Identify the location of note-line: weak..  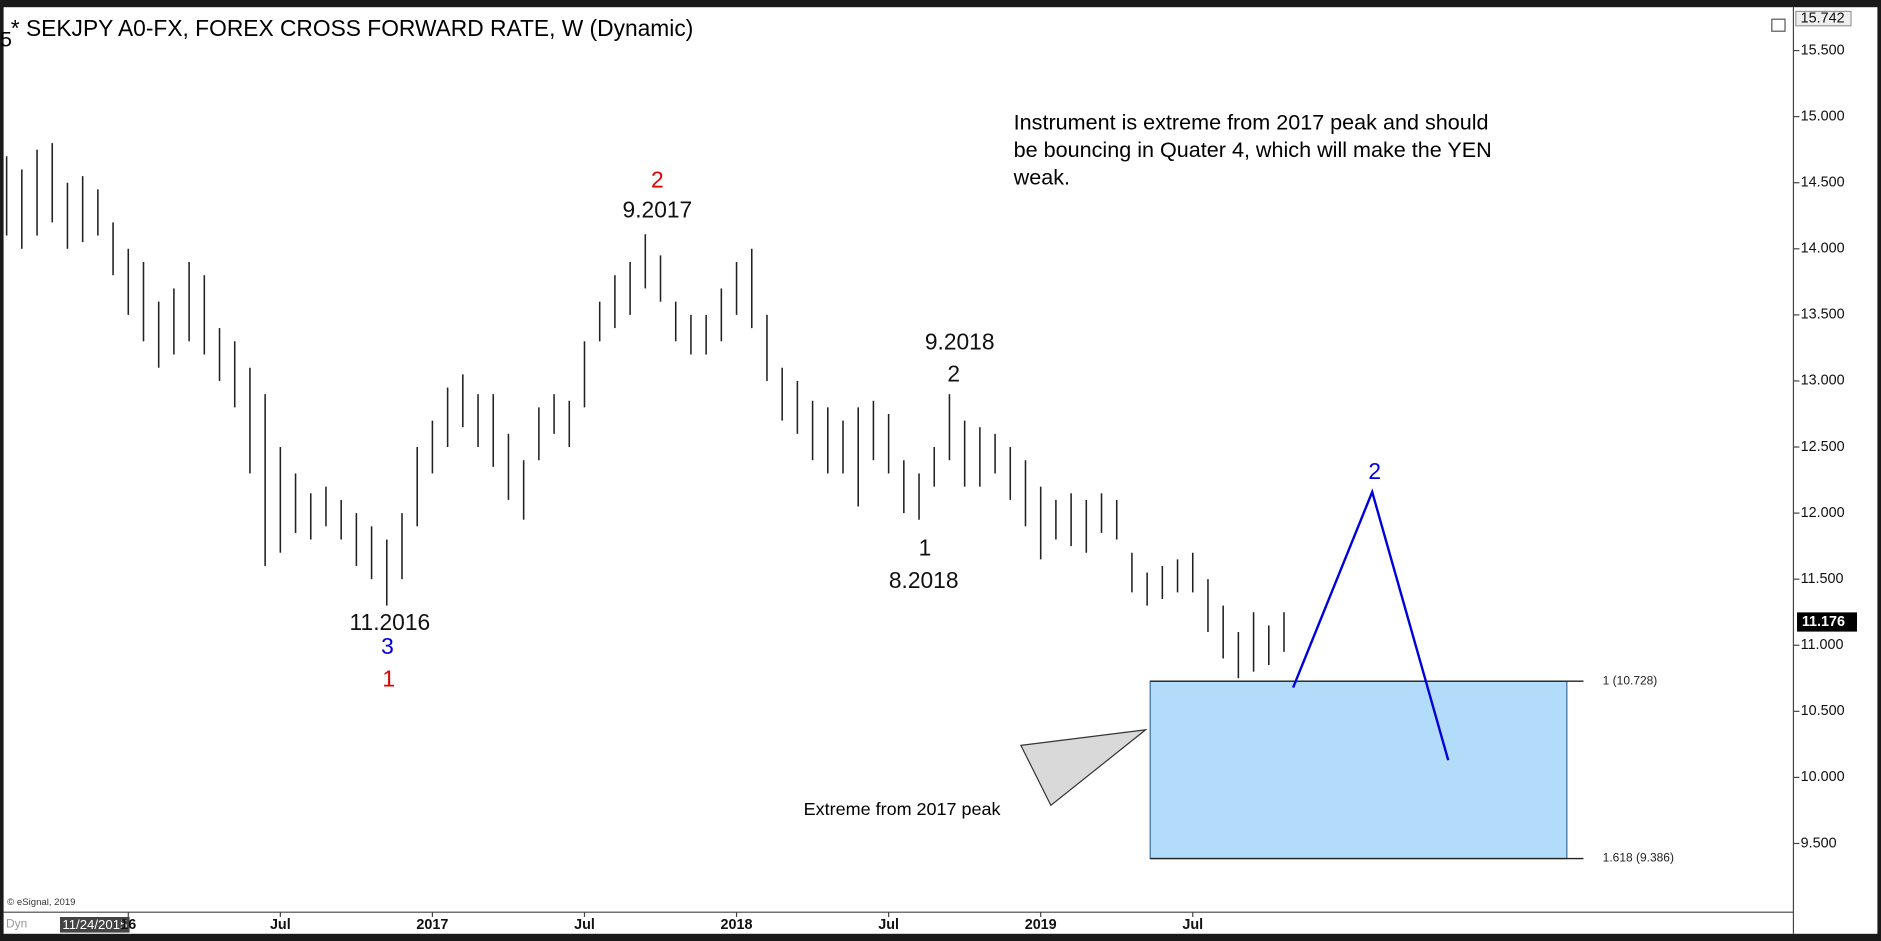
(1041, 177).